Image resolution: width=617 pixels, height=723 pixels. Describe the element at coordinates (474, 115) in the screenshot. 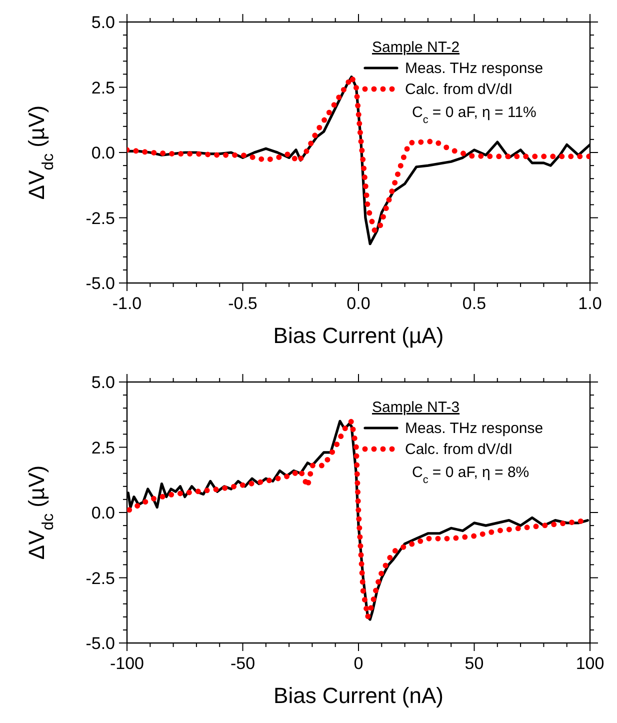

I see `annotation: C$_{c}$ = 0 aF, η = 11%` at that location.